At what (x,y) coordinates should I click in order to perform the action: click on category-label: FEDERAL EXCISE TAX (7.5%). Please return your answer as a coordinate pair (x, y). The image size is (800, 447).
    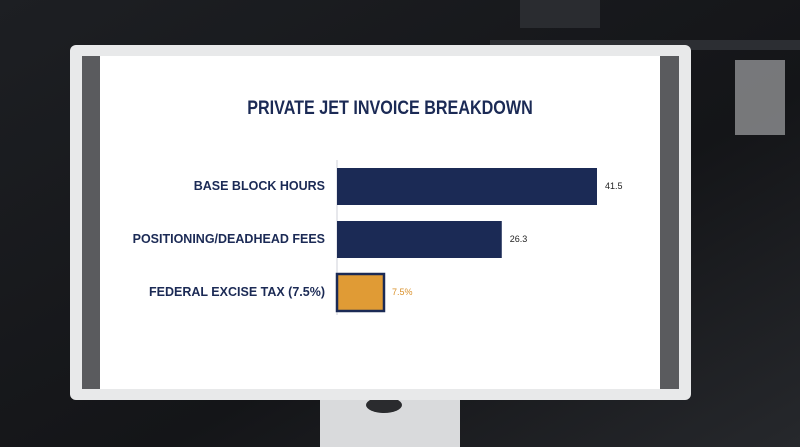
    Looking at the image, I should click on (237, 292).